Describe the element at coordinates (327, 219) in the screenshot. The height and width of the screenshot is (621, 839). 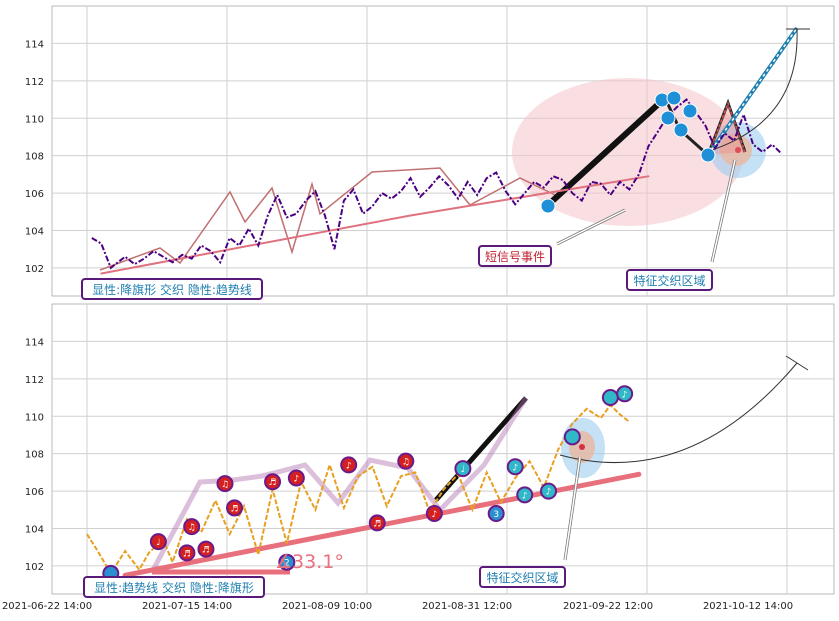
I see `pattern-outline` at that location.